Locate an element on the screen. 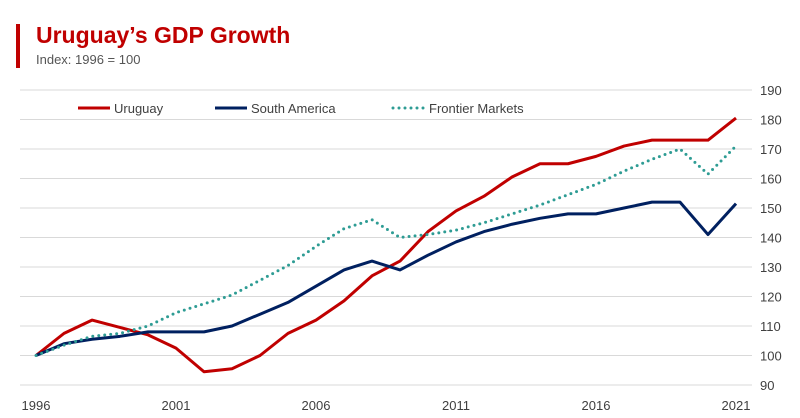  chart-title: Uruguay’s GDP Growth is located at coordinates (163, 35).